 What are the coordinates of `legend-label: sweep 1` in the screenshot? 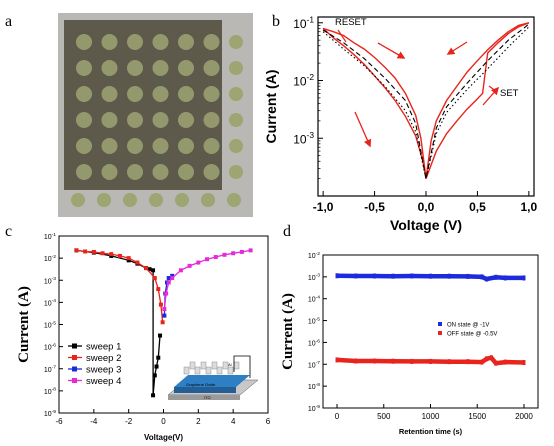 It's located at (103, 347).